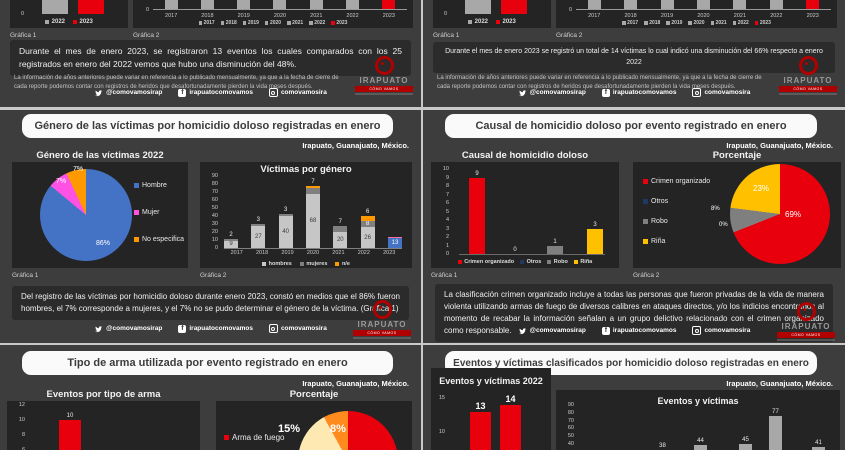  Describe the element at coordinates (570, 420) in the screenshot. I see `axis-tick: 70` at that location.